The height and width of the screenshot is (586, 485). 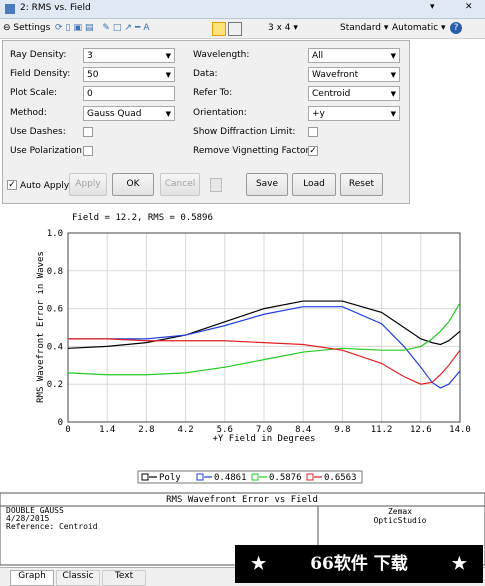 I want to click on star: ★, so click(x=259, y=564).